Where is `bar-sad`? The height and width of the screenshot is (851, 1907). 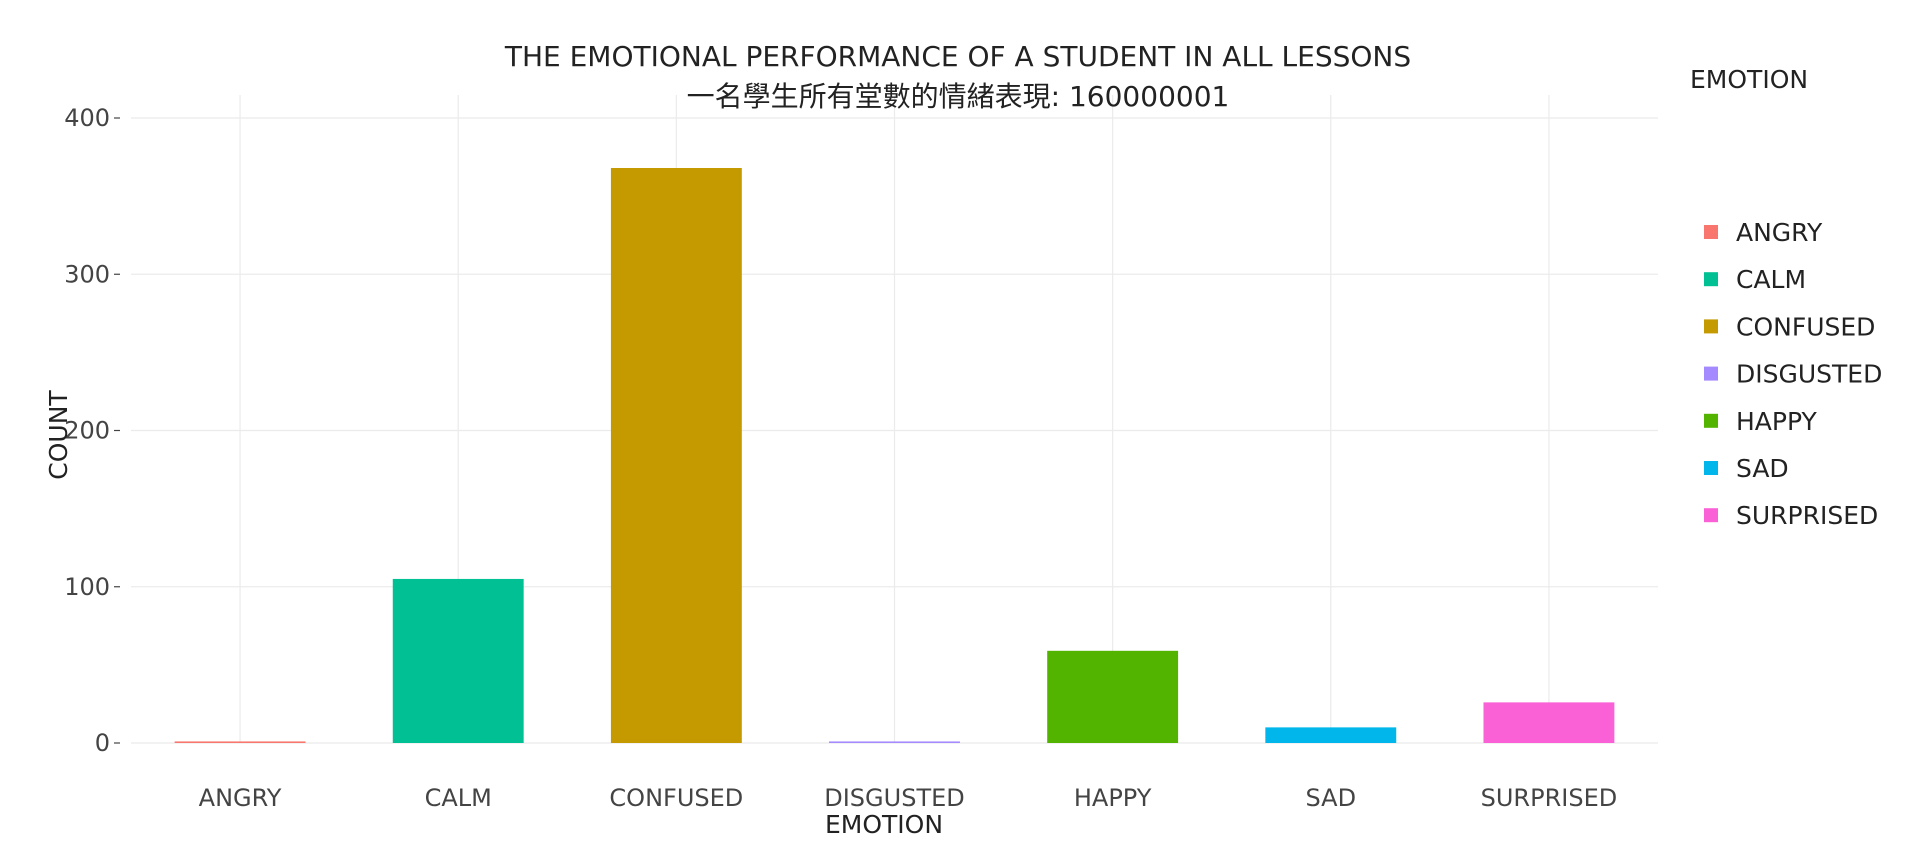
bar-sad is located at coordinates (1331, 735).